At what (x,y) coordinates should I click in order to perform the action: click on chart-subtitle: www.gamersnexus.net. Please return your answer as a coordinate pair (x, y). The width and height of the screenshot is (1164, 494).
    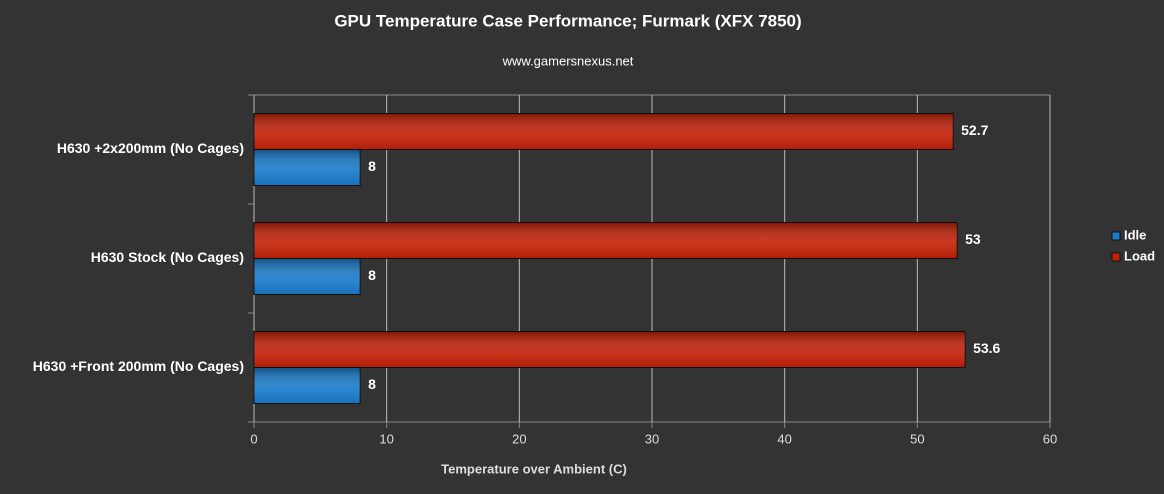
    Looking at the image, I should click on (568, 60).